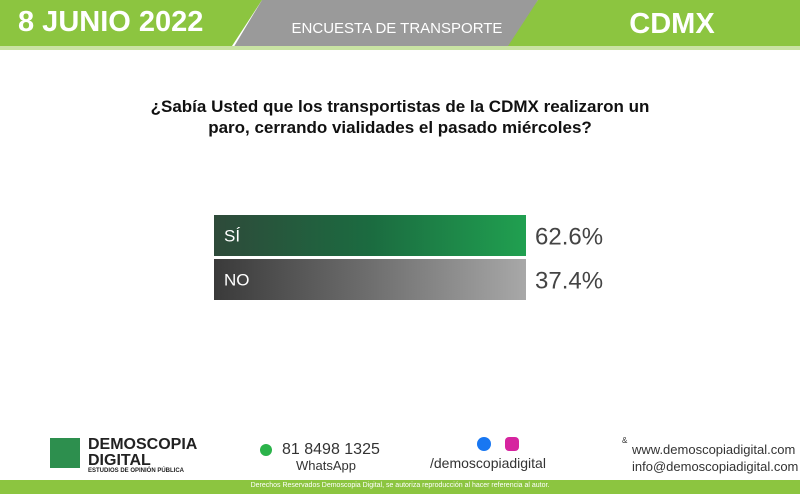 The height and width of the screenshot is (494, 800). Describe the element at coordinates (715, 466) in the screenshot. I see `email: info@demoscopiadigital.com` at that location.